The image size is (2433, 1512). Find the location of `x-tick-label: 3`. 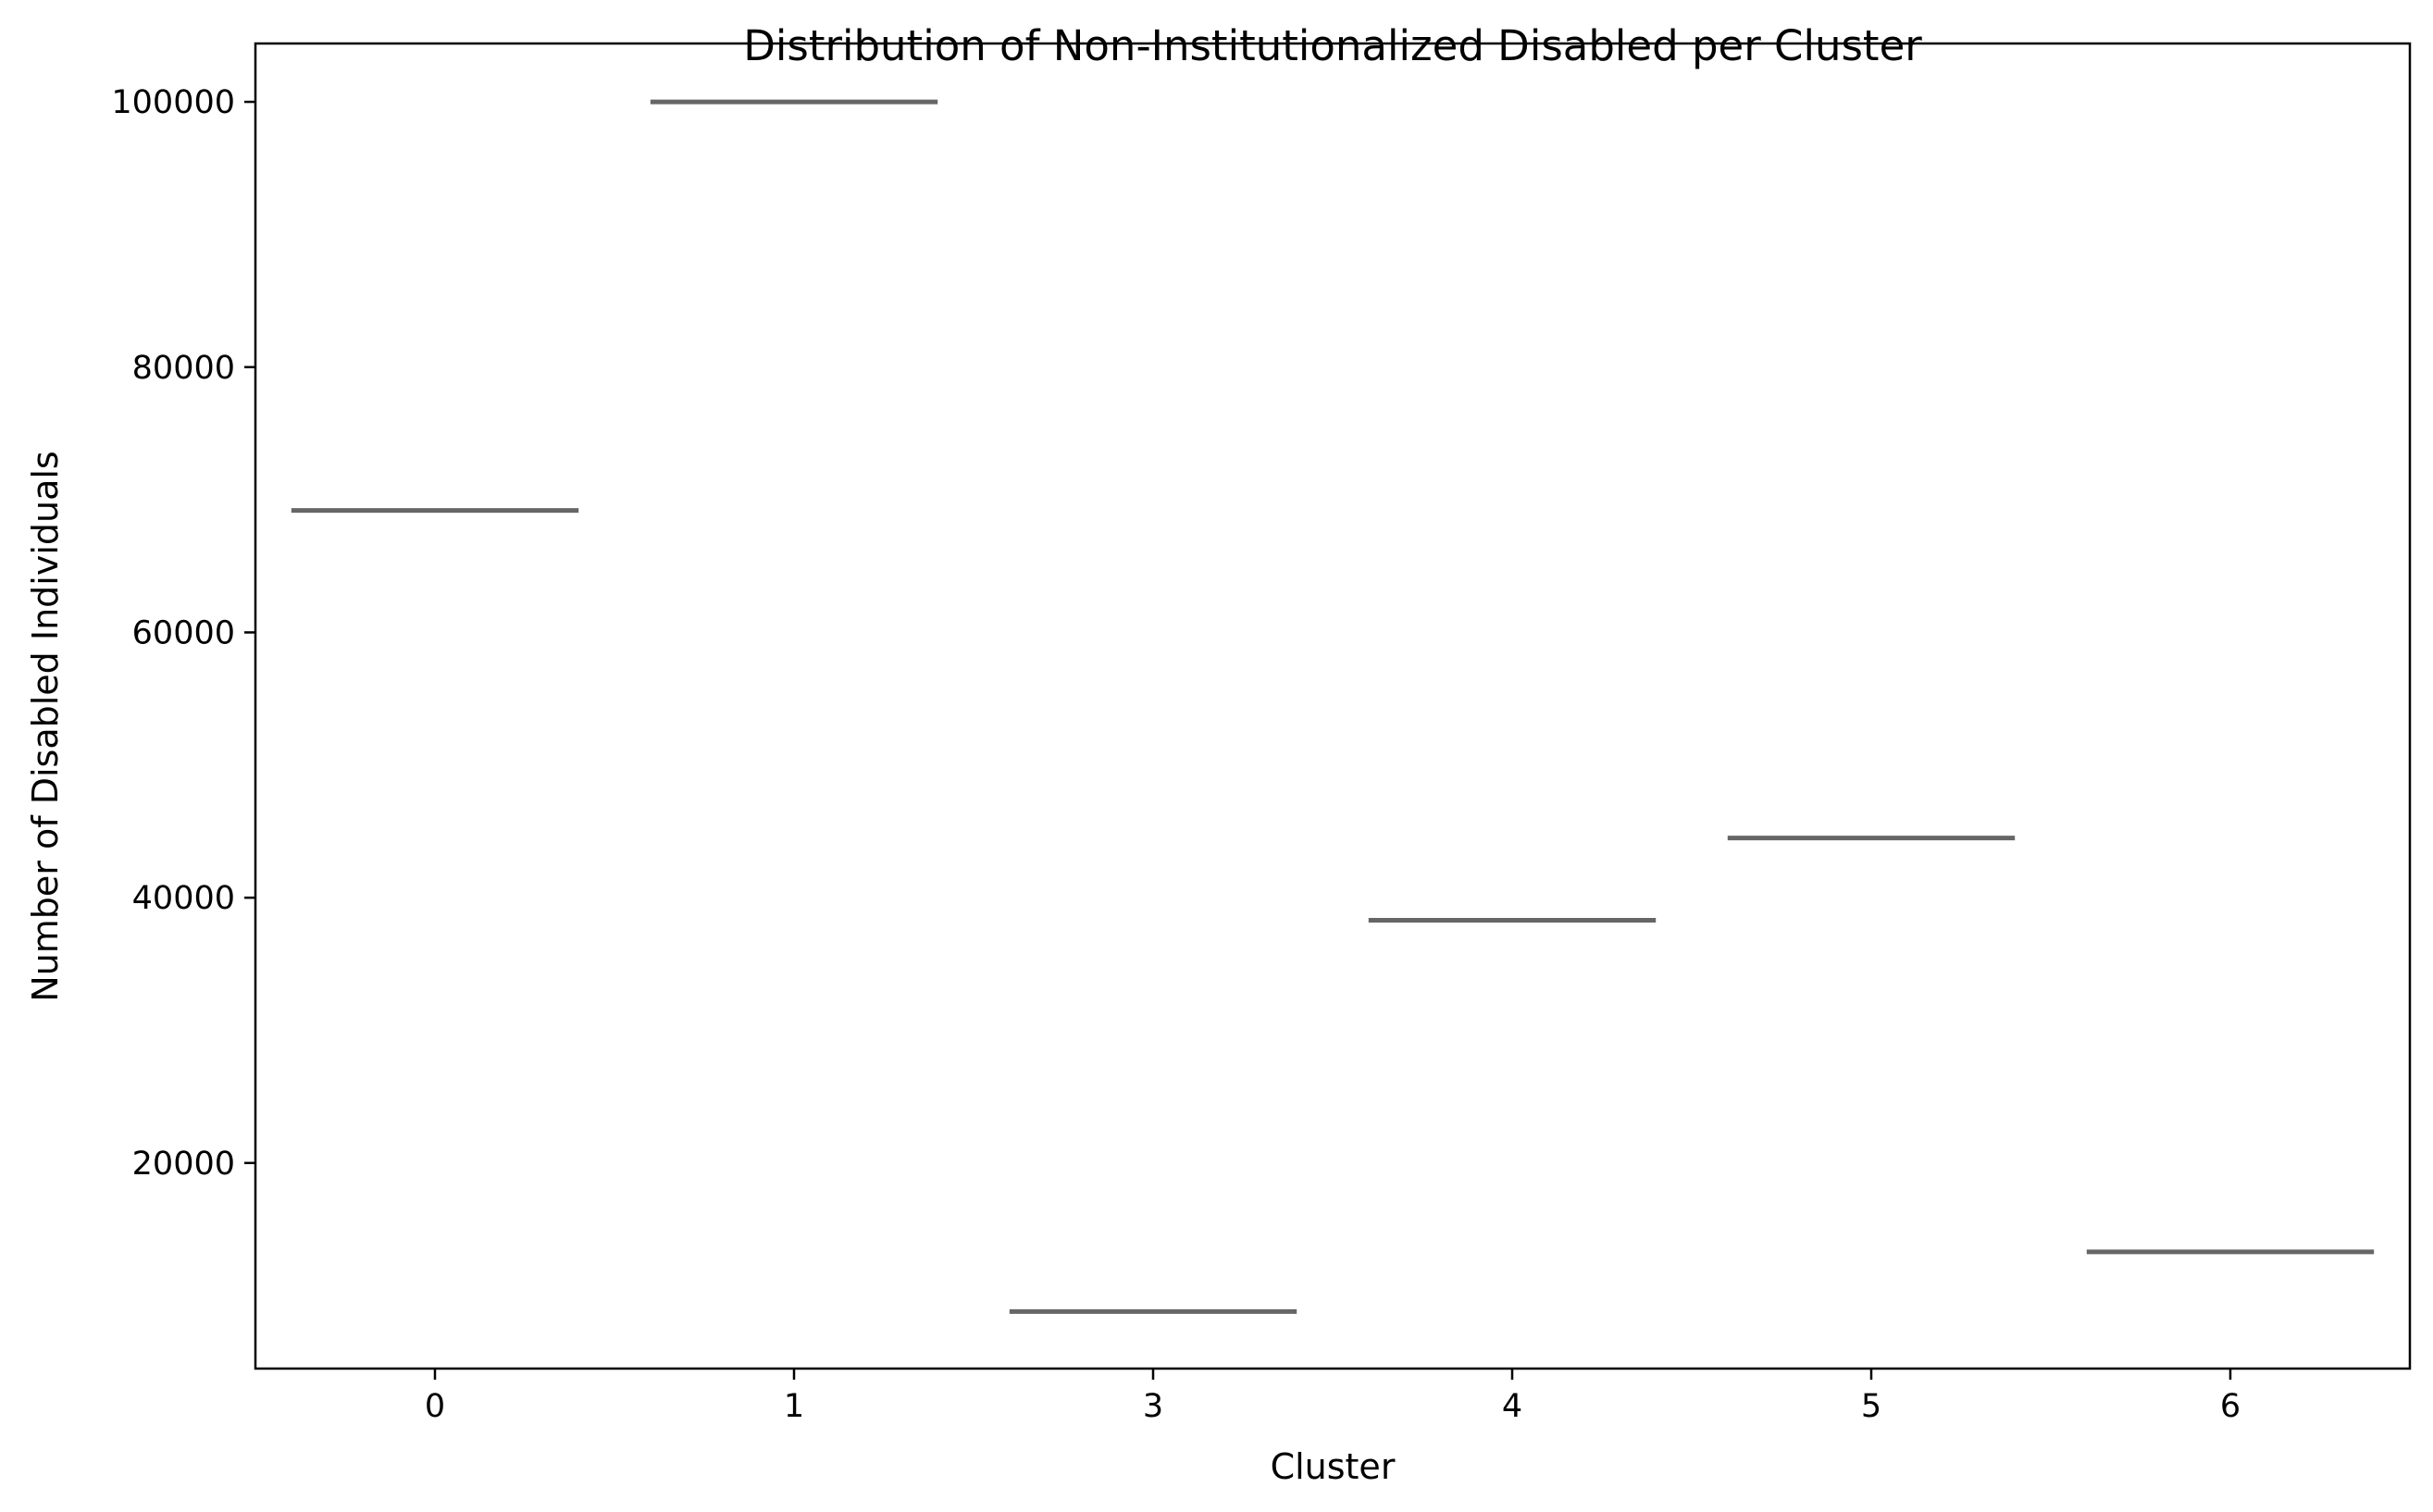

x-tick-label: 3 is located at coordinates (1153, 1406).